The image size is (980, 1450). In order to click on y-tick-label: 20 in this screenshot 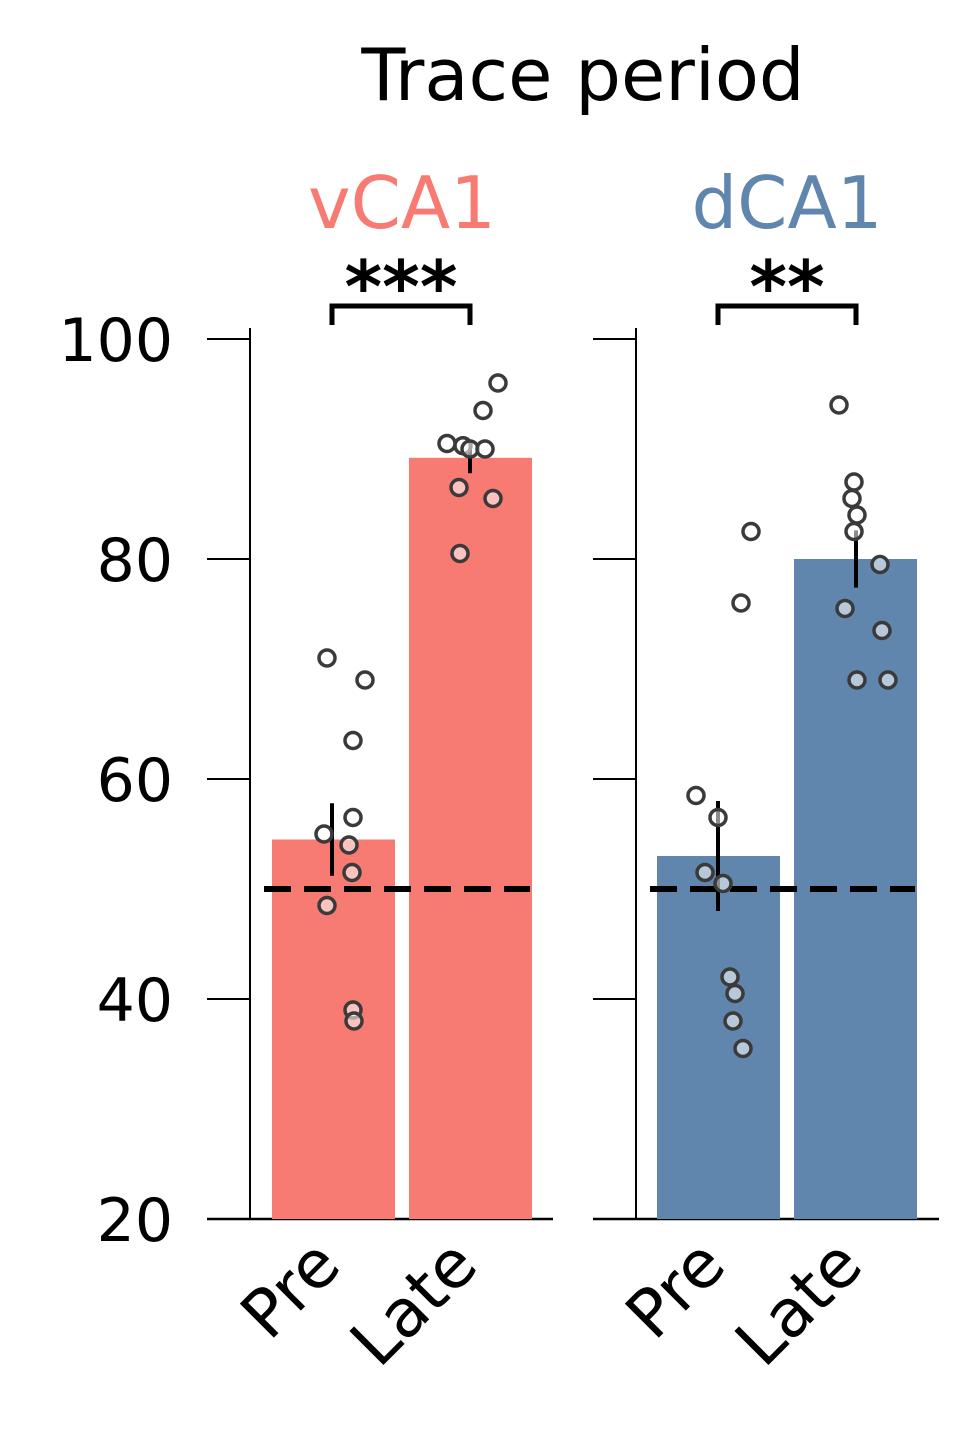, I will do `click(135, 1221)`.